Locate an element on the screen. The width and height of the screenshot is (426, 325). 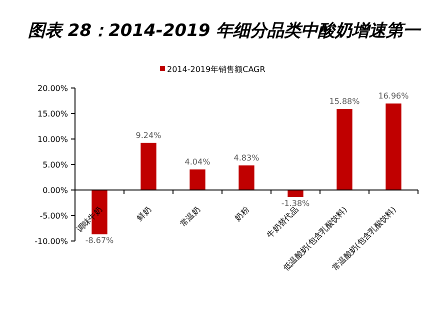
chart-title: 图表 28：2014-2019 年细分品类中酸奶增速第一 is located at coordinates (225, 31).